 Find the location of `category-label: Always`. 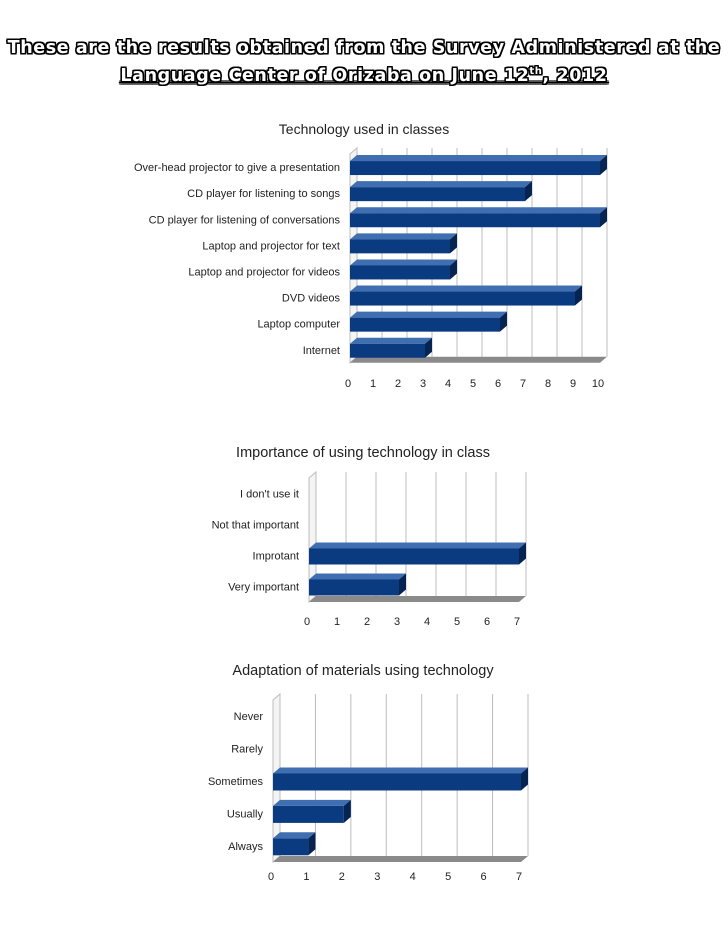

category-label: Always is located at coordinates (245, 847).